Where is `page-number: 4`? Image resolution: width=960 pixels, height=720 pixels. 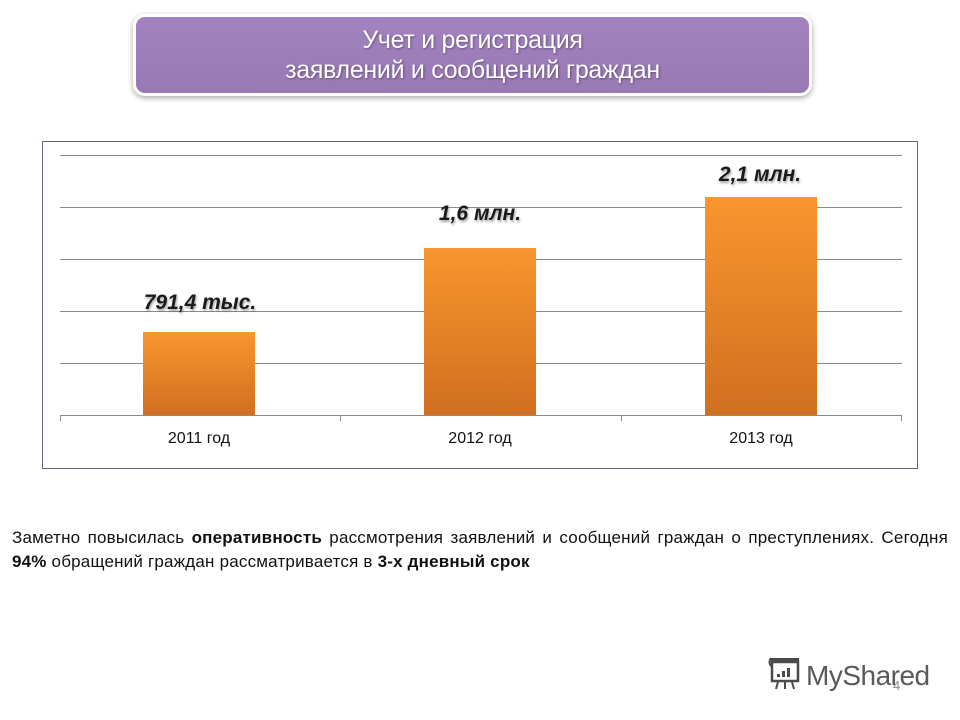
page-number: 4 is located at coordinates (897, 685).